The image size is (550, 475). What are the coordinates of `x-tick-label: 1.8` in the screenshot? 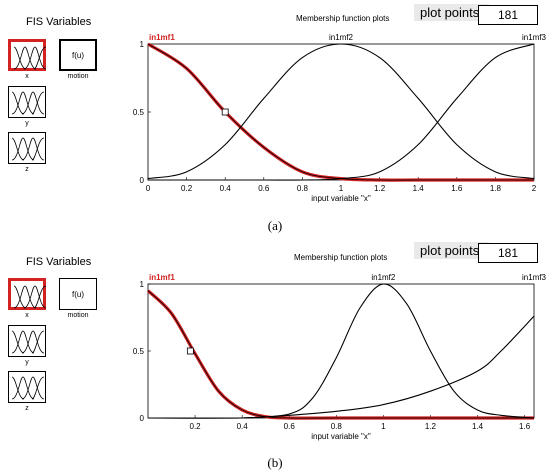 It's located at (496, 188).